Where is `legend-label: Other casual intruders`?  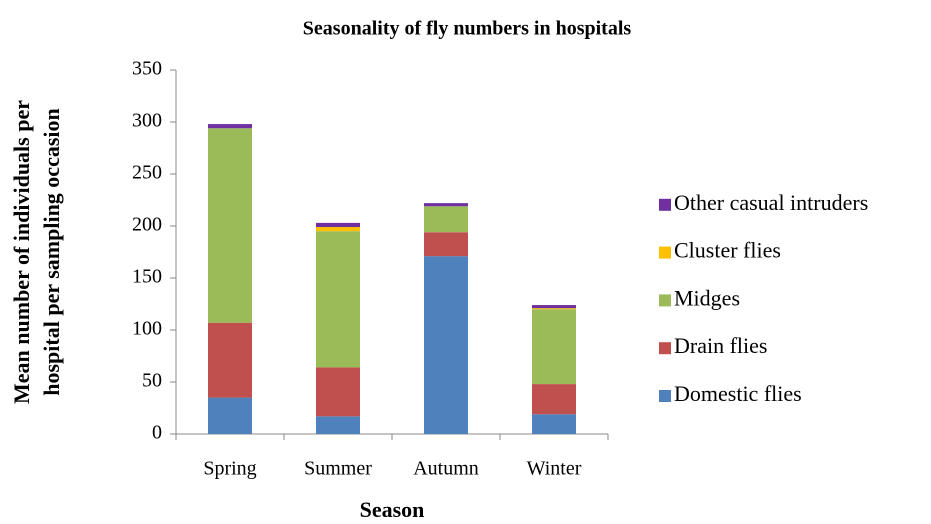
legend-label: Other casual intruders is located at coordinates (771, 202).